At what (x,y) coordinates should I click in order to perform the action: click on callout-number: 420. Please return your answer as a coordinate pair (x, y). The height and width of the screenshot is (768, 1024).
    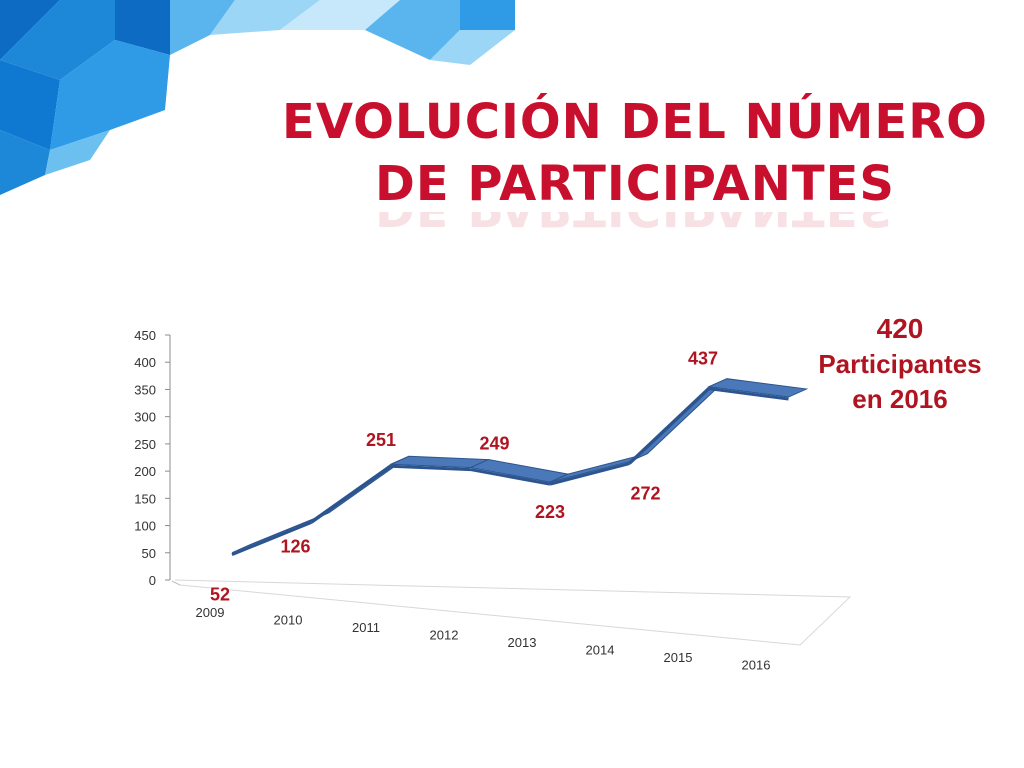
    Looking at the image, I should click on (900, 328).